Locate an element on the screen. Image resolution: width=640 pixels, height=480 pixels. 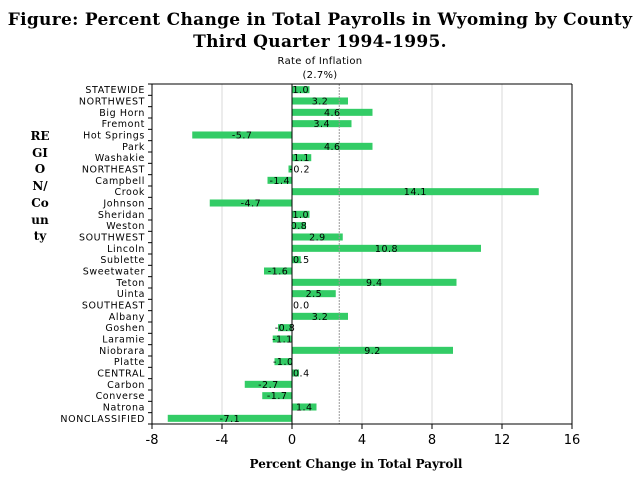
value-label: -0.8 is located at coordinates (285, 328).